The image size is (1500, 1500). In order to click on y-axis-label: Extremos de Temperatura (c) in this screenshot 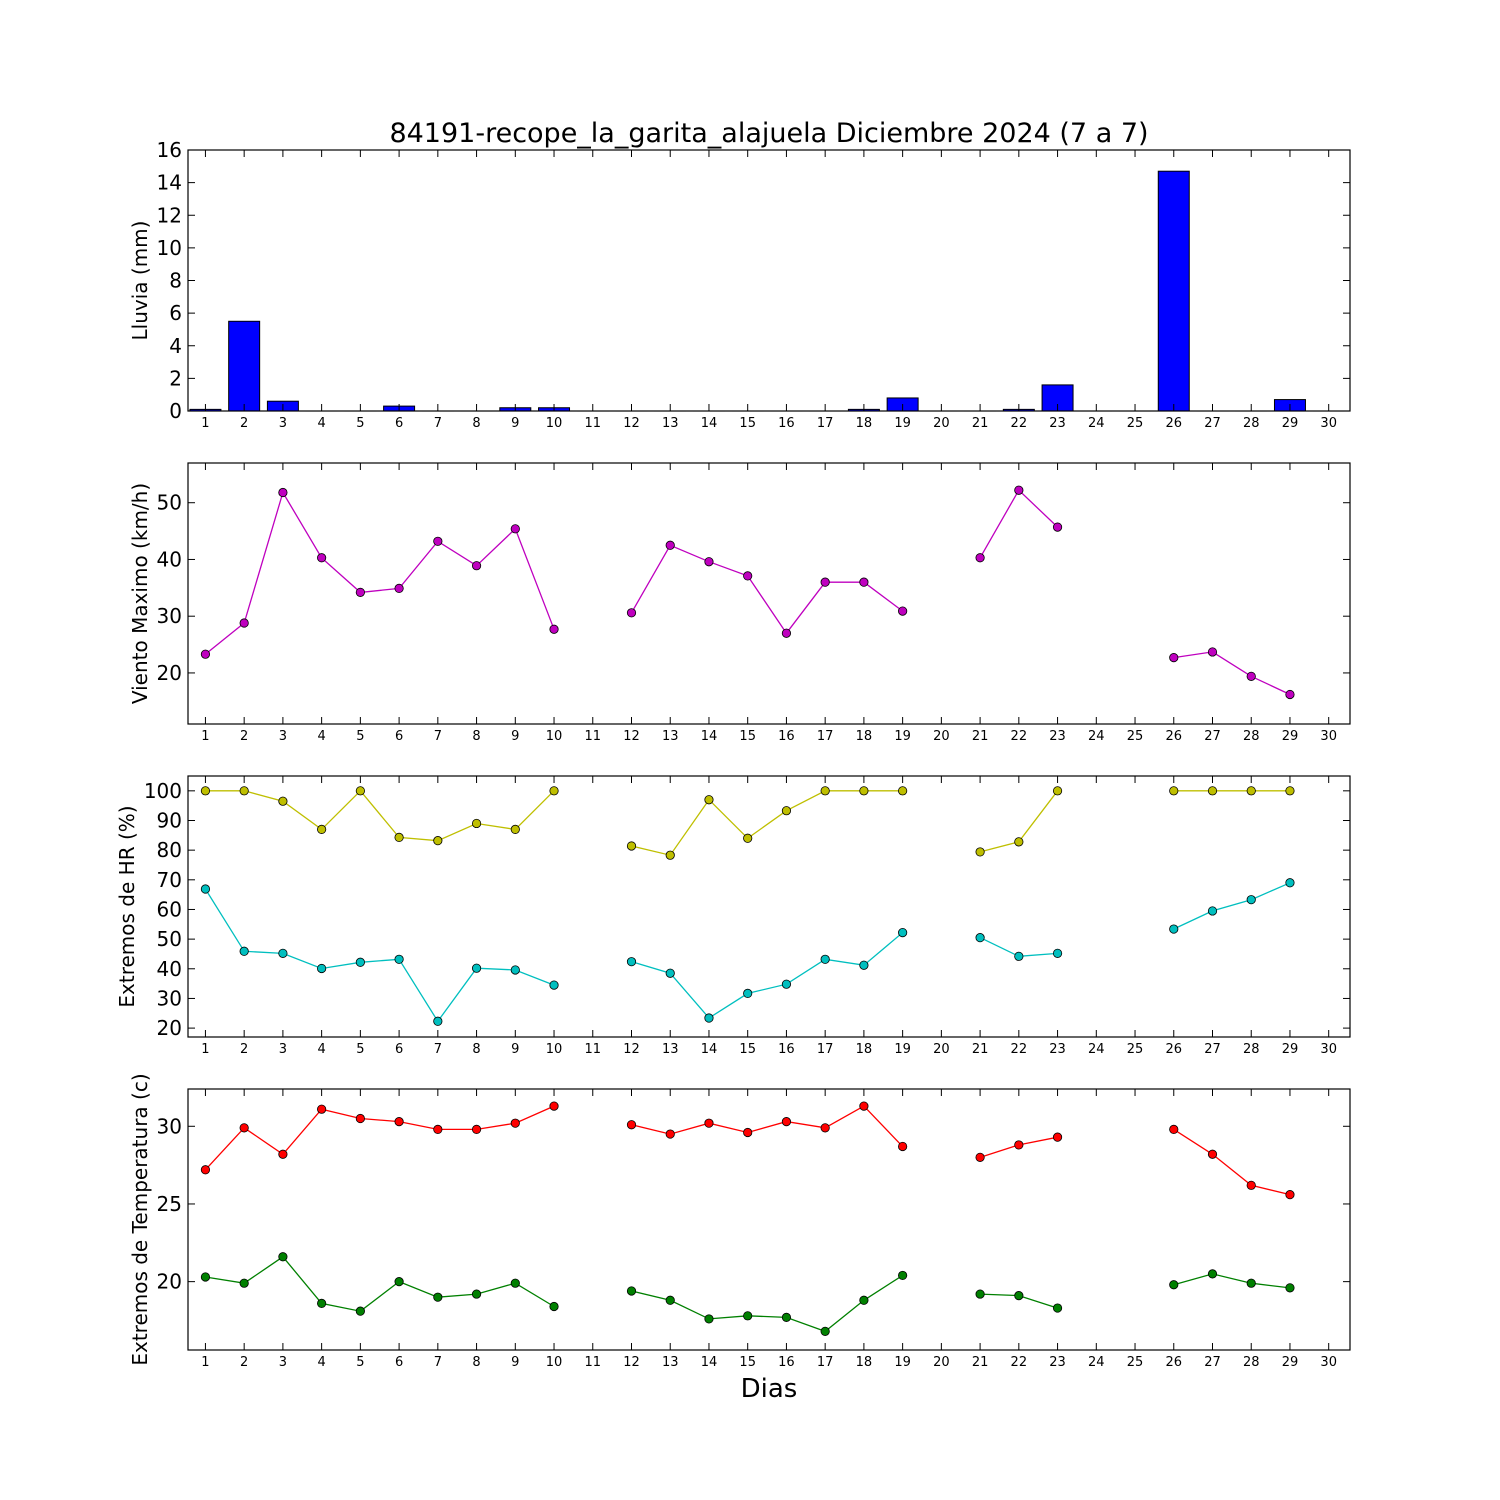, I will do `click(140, 1219)`.